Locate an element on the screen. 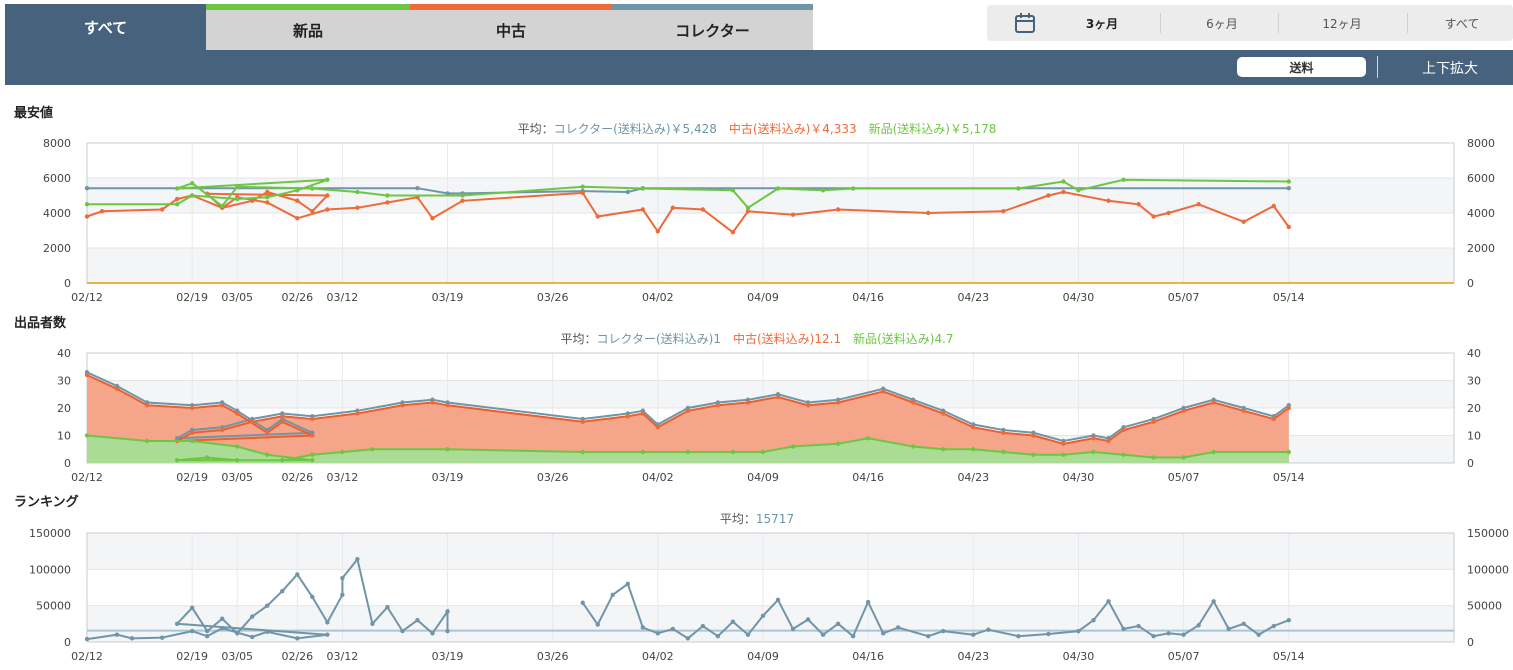  y-tick-label-left: 0 is located at coordinates (67, 642).